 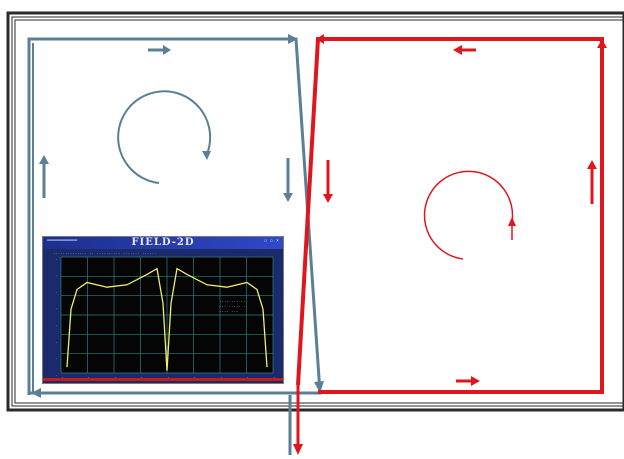 I want to click on plot-status-strip, so click(x=163, y=379).